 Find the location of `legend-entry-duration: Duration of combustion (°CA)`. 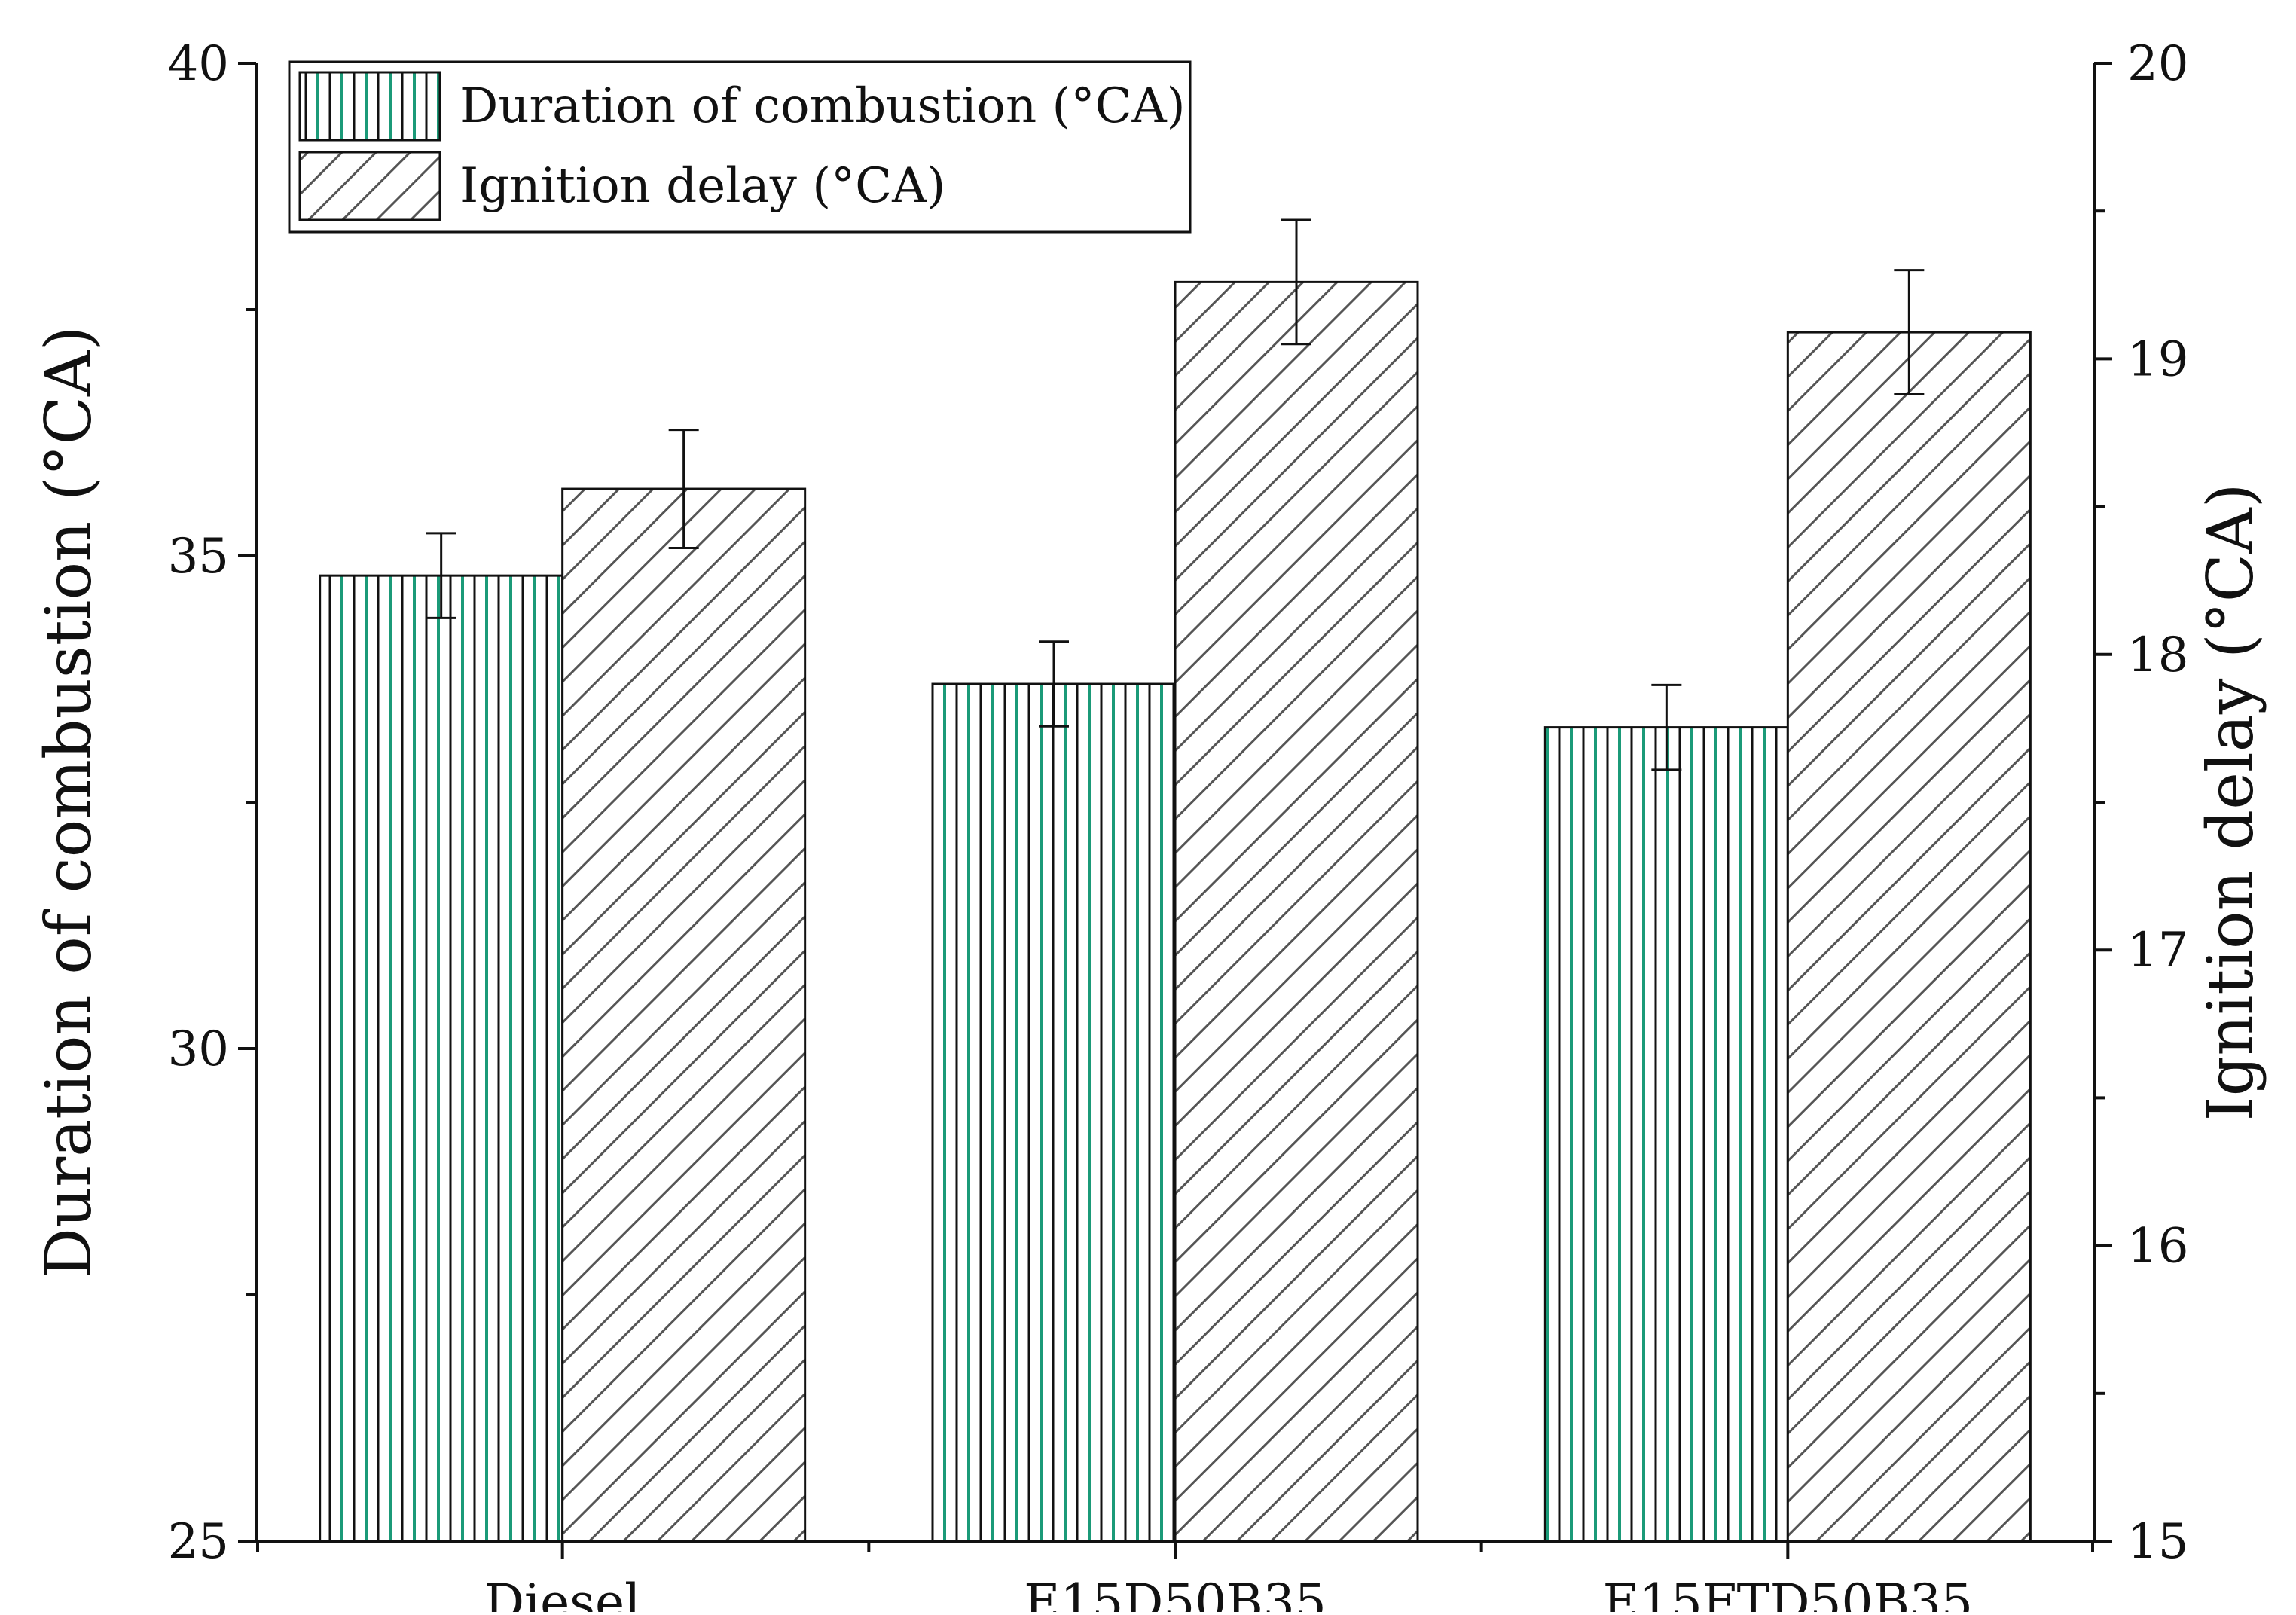

legend-entry-duration: Duration of combustion (°CA) is located at coordinates (742, 106).